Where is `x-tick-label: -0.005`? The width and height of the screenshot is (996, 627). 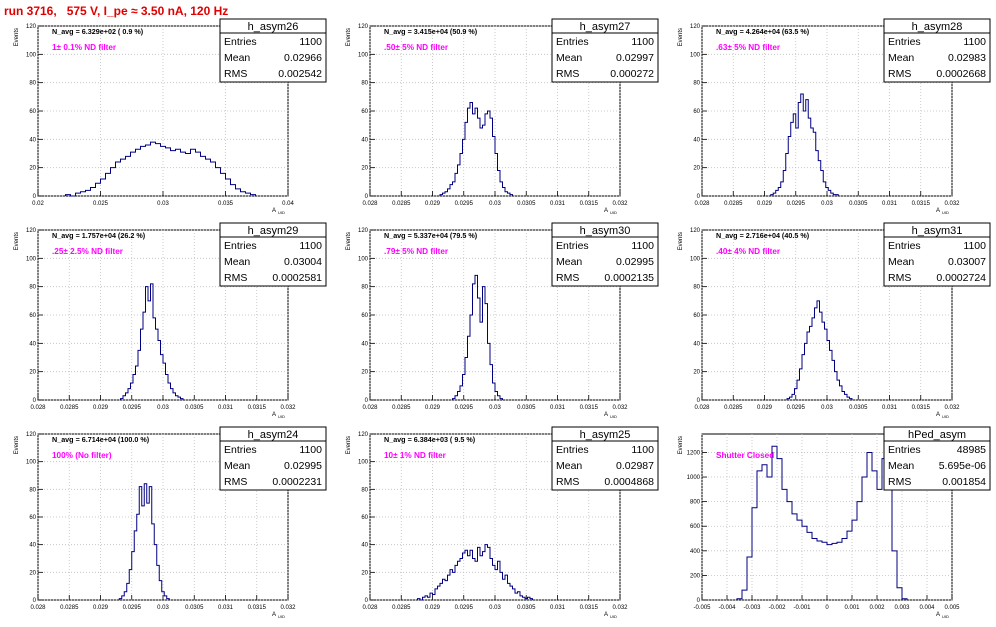
x-tick-label: -0.005 is located at coordinates (702, 608).